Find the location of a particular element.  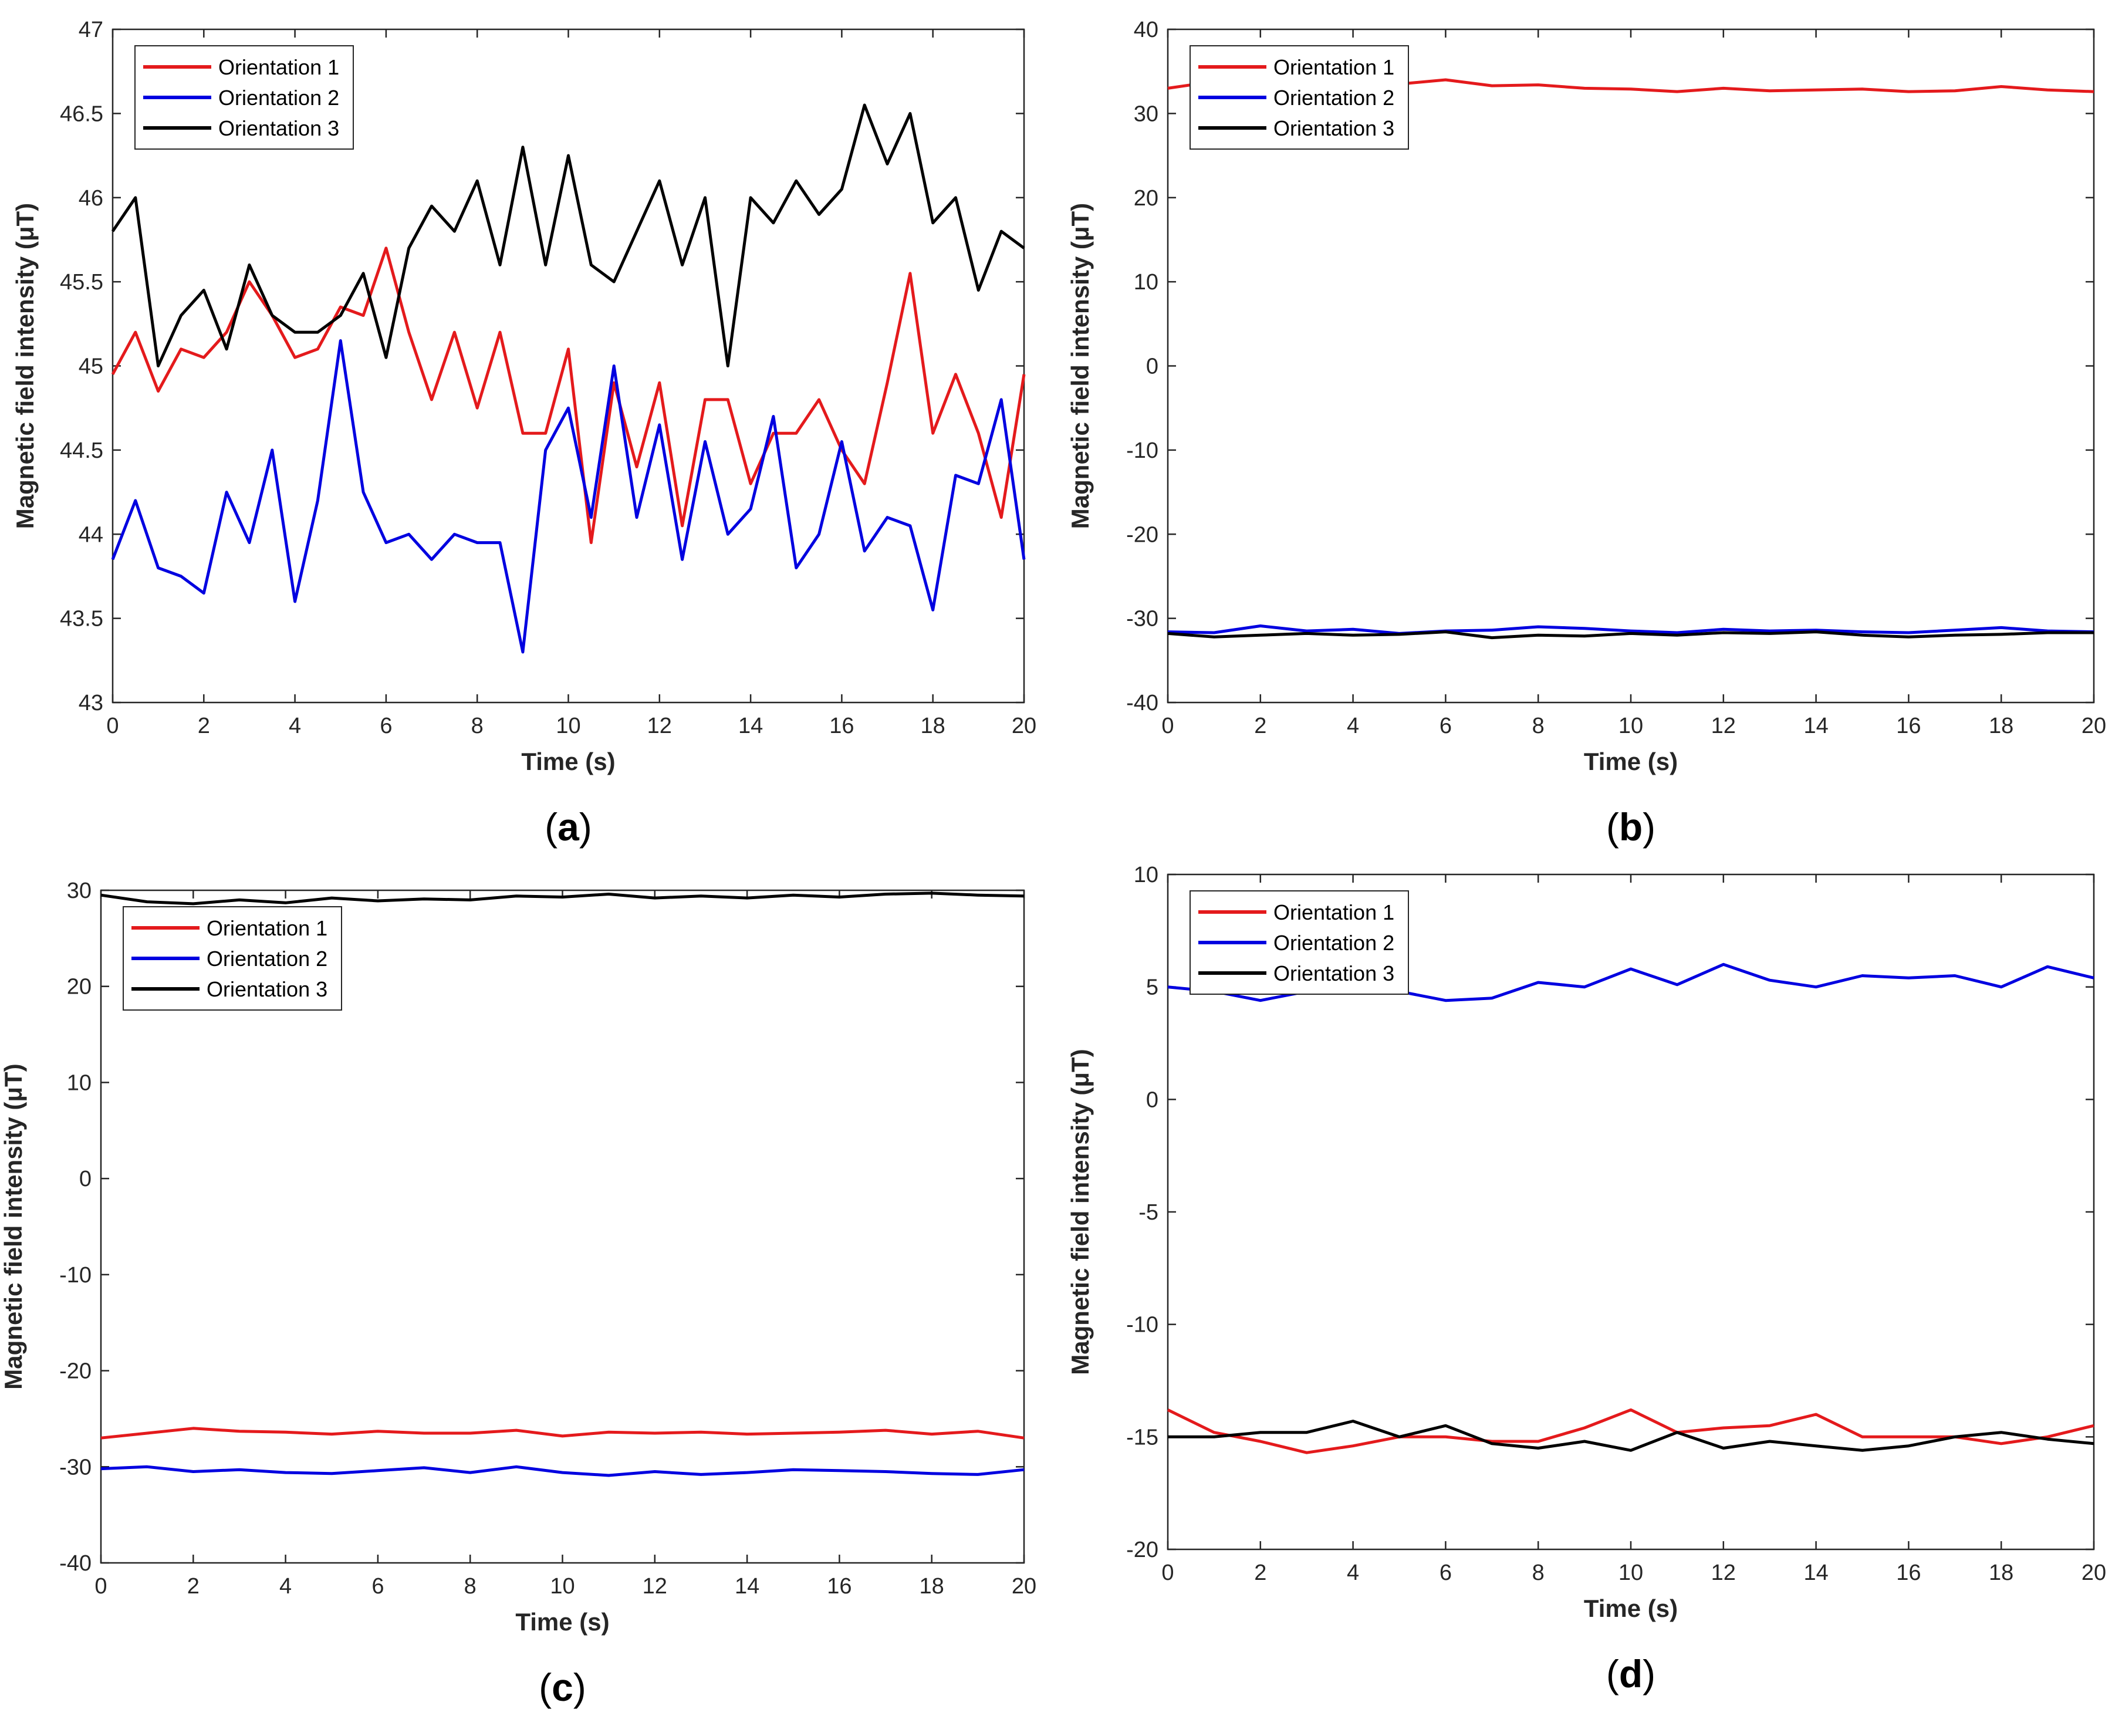

panel-label: (a) is located at coordinates (568, 827).